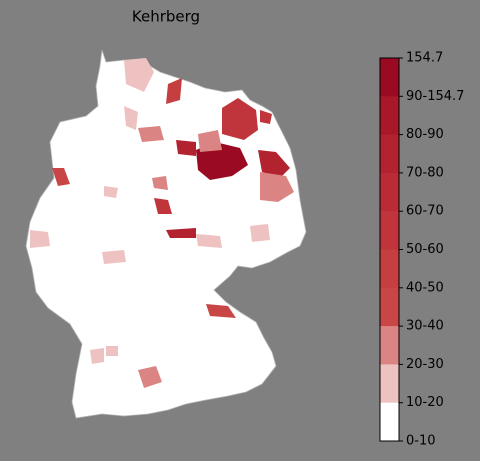 The image size is (480, 461). What do you see at coordinates (166, 17) in the screenshot?
I see `map-title: Kehrberg` at bounding box center [166, 17].